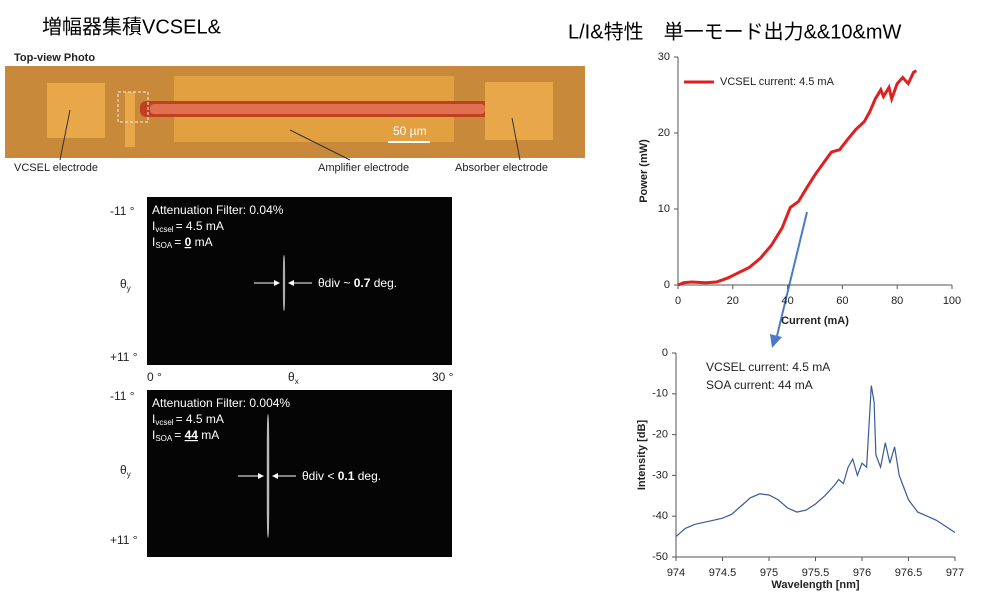 This screenshot has width=987, height=597. I want to click on y-tick-label: -40, so click(660, 516).